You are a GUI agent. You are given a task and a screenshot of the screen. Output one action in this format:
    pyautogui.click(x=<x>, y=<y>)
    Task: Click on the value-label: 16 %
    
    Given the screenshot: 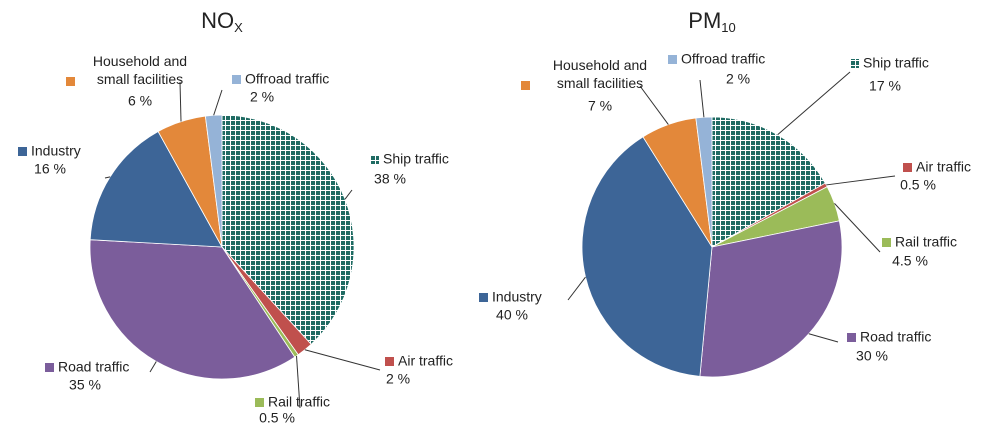 What is the action you would take?
    pyautogui.click(x=50, y=169)
    